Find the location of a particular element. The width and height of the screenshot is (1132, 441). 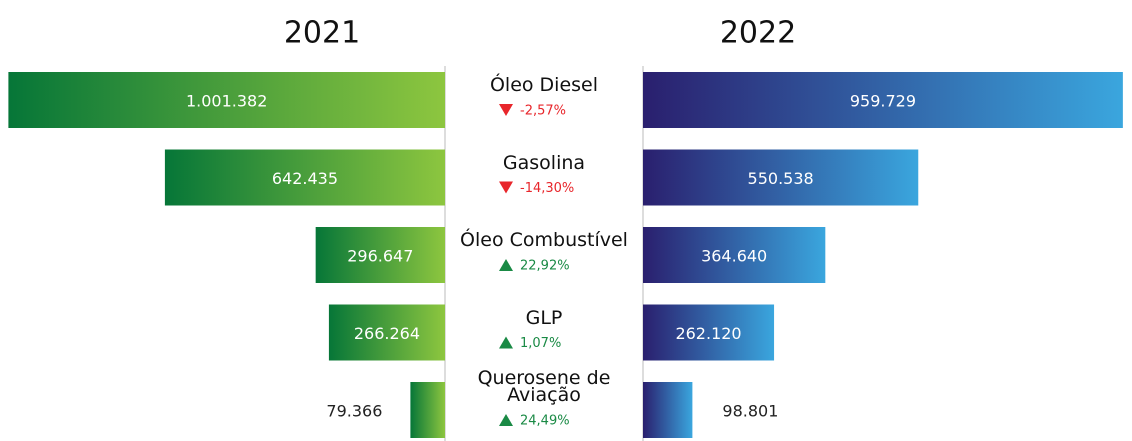

value-label: 98.801 is located at coordinates (750, 411).